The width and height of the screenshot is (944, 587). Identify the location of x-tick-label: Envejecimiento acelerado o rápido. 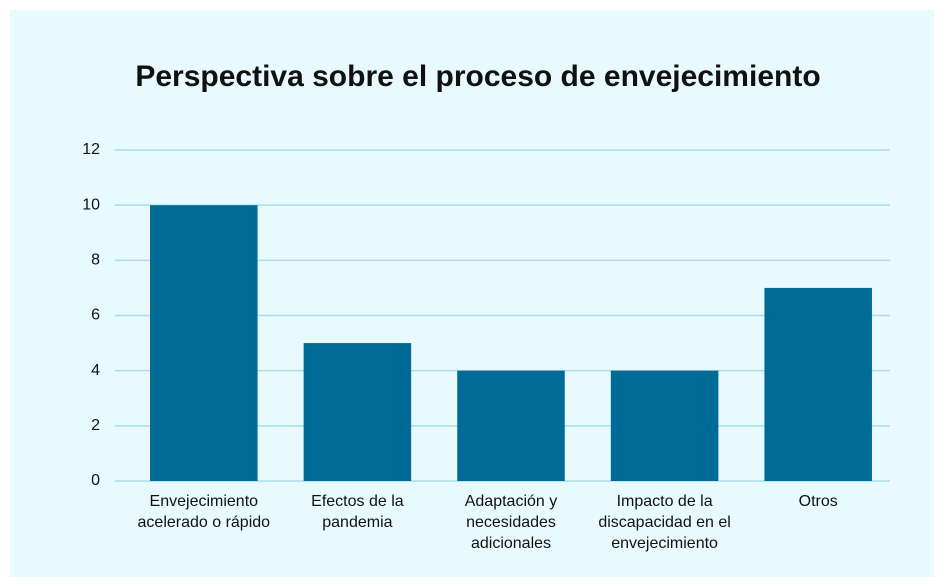
(204, 512).